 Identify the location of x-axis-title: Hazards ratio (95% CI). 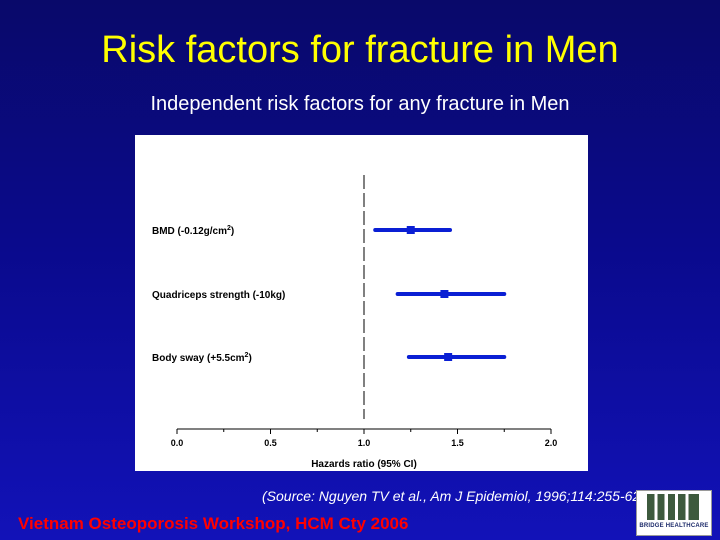
(364, 464).